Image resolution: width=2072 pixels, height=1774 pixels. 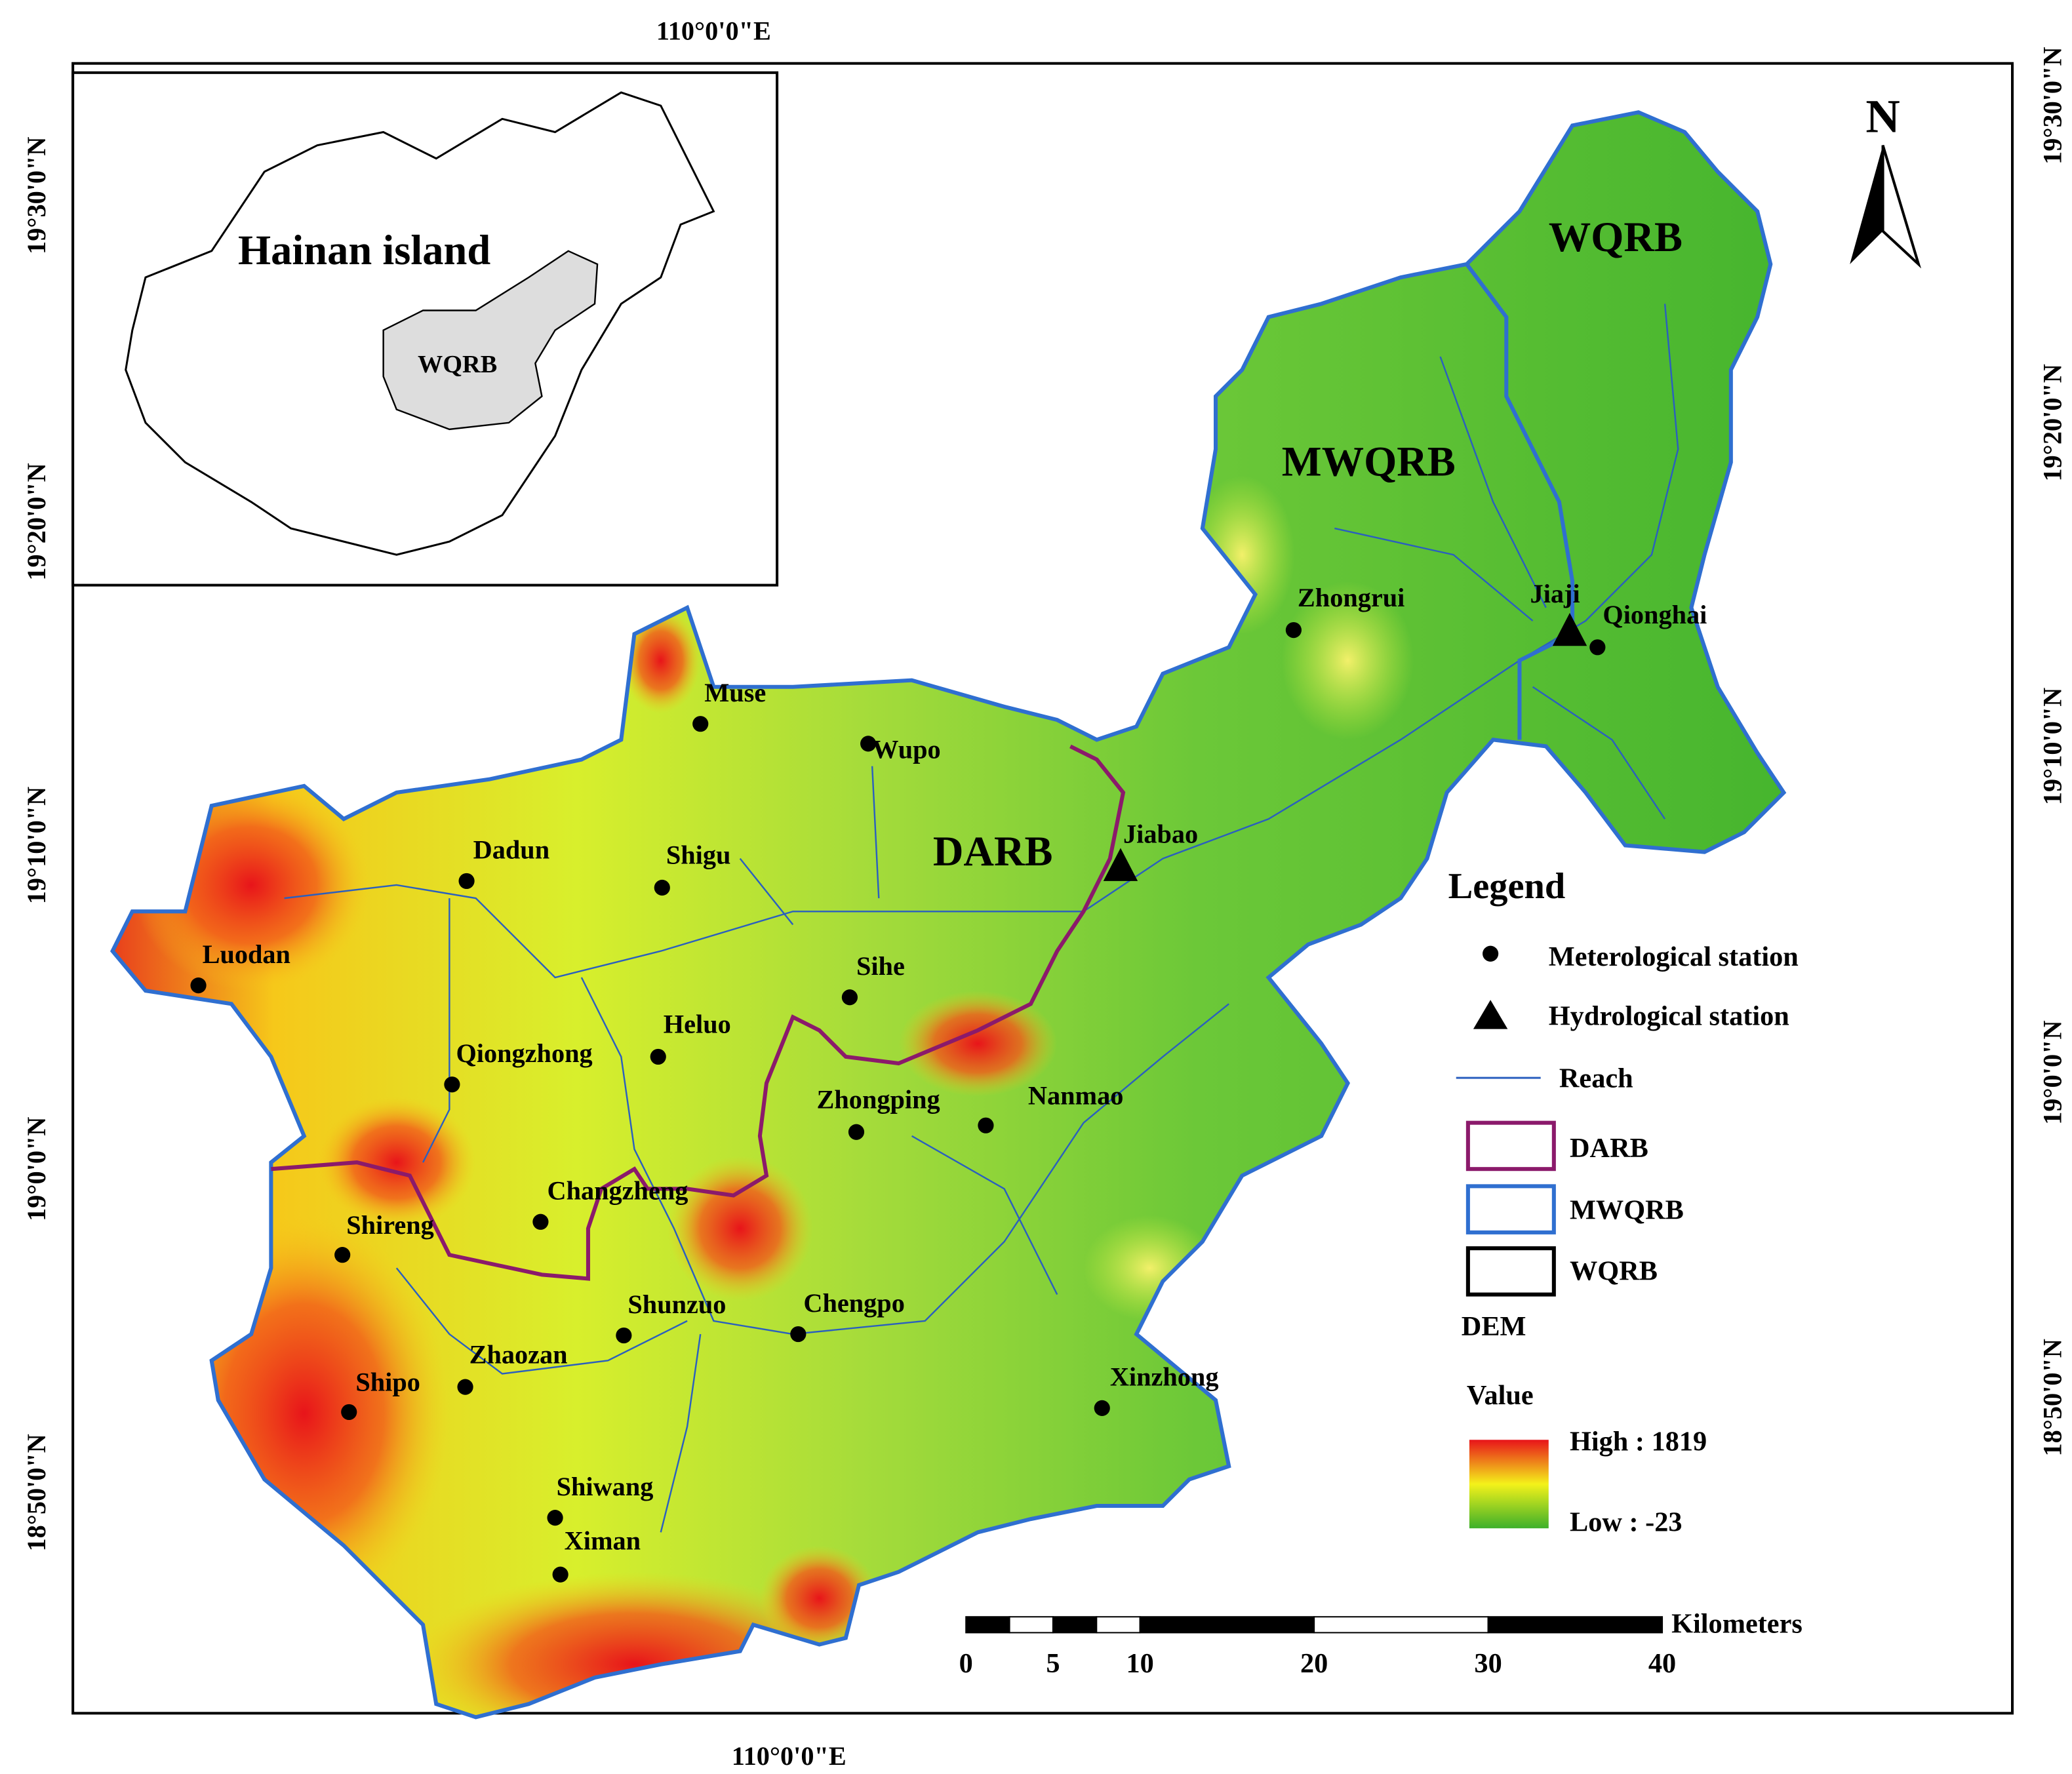 What do you see at coordinates (519, 1354) in the screenshot?
I see `station-label: Zhaozan` at bounding box center [519, 1354].